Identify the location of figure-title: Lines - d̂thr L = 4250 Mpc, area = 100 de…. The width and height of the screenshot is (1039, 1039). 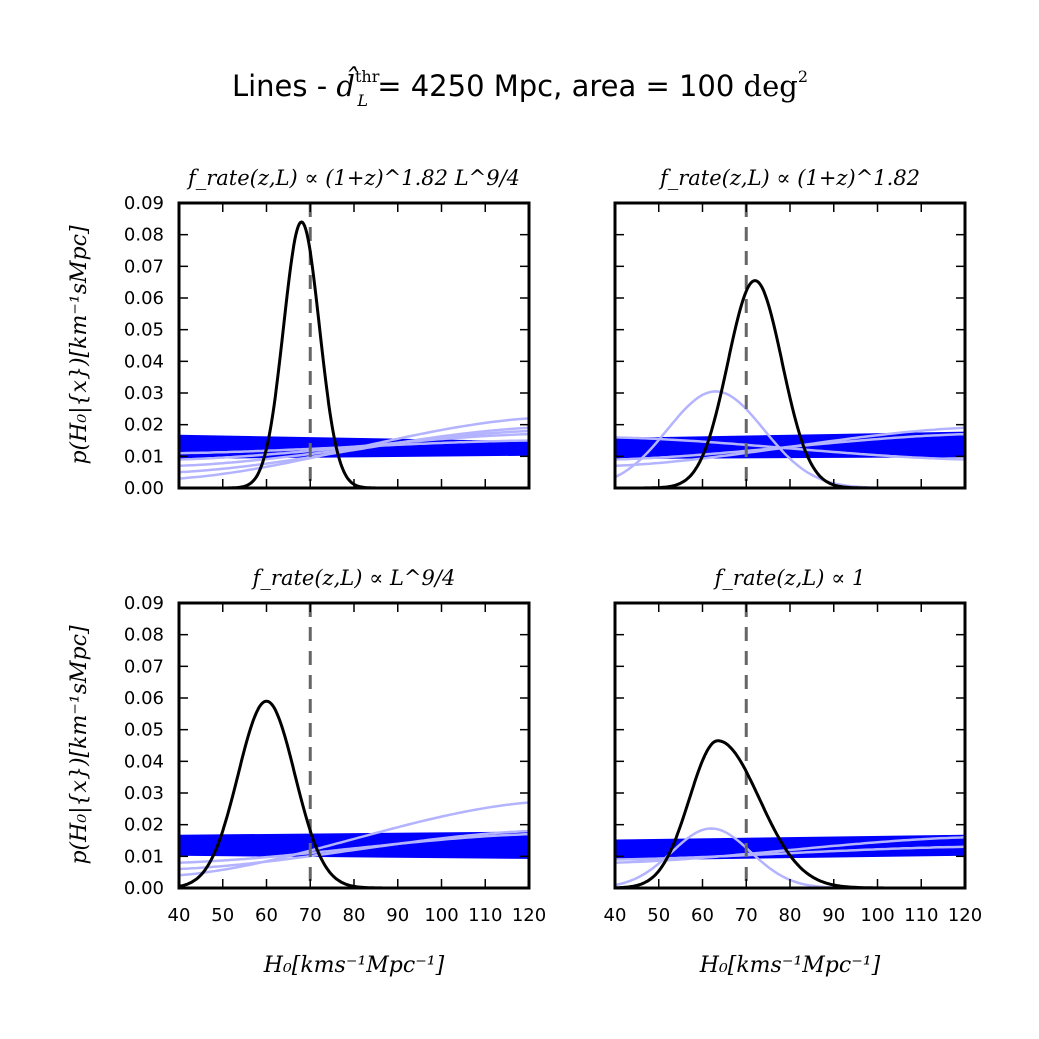
(520, 88).